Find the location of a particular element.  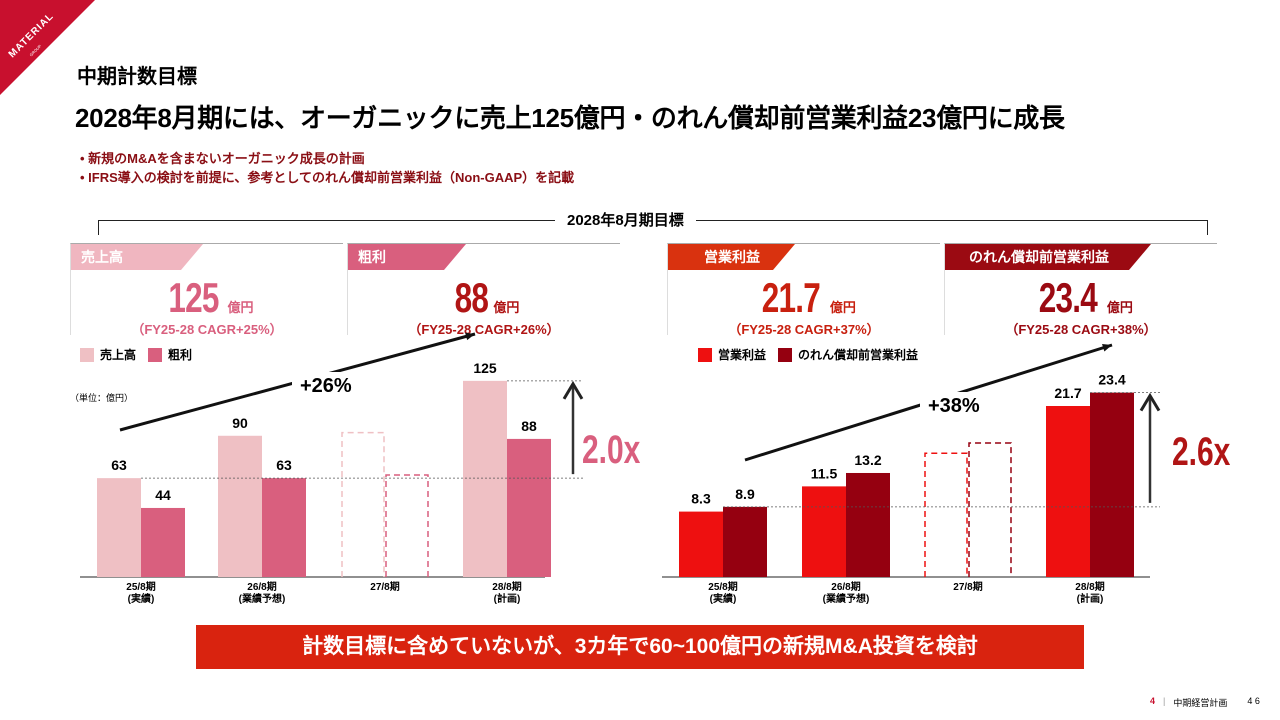

data-label: 13.2 is located at coordinates (867, 460).